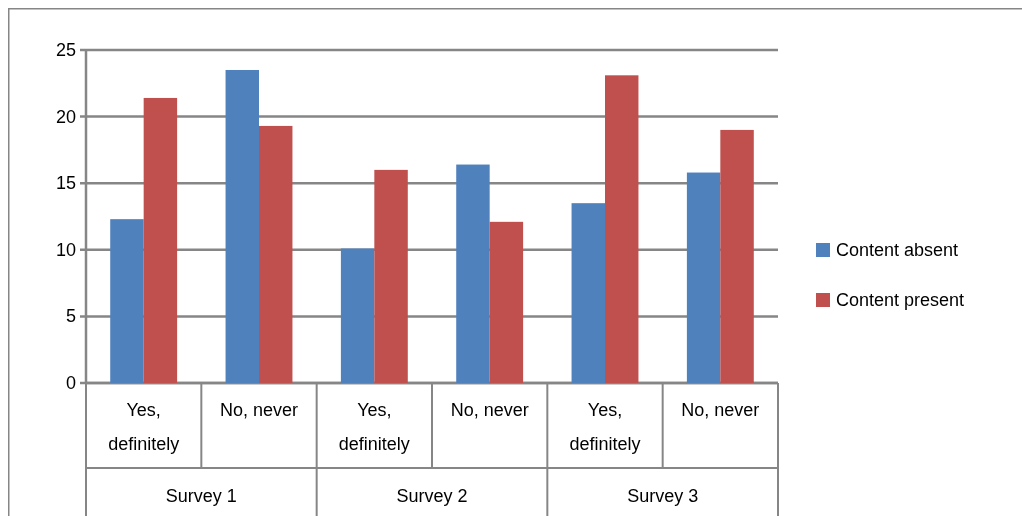 The height and width of the screenshot is (516, 1022). Describe the element at coordinates (897, 250) in the screenshot. I see `legend-label: Content absent` at that location.